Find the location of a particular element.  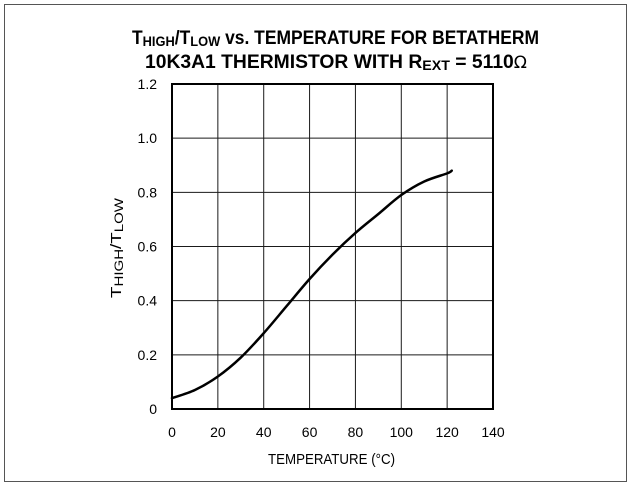

x-tick-label: 60 is located at coordinates (310, 432).